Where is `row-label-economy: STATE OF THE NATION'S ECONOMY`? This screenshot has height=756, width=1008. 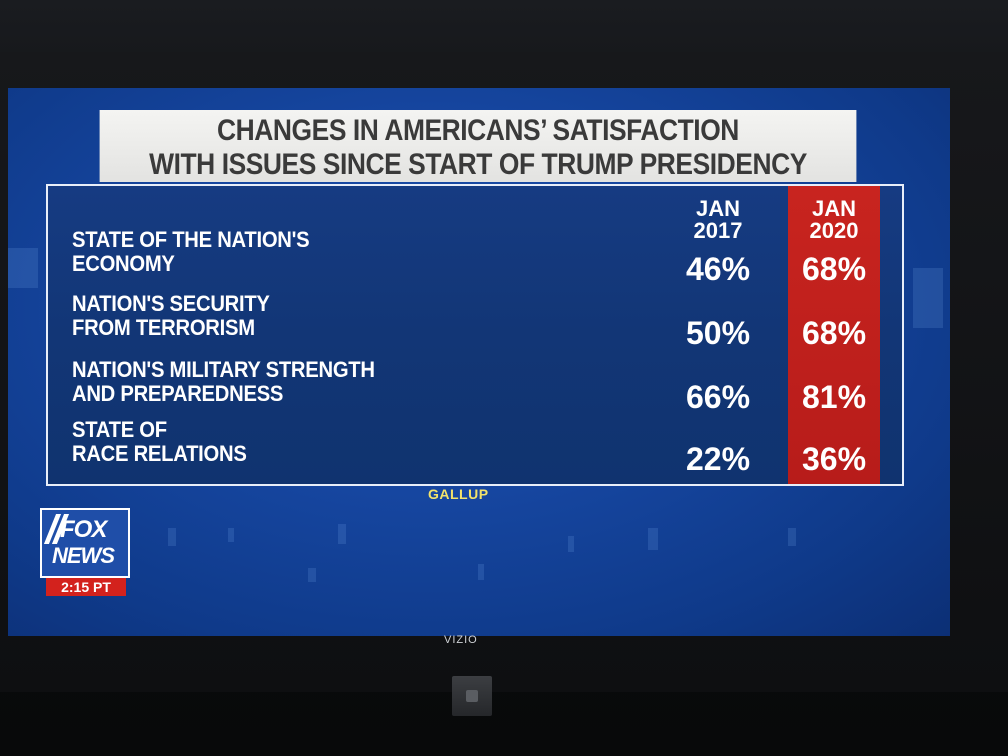
row-label-economy: STATE OF THE NATION'S ECONOMY is located at coordinates (191, 251).